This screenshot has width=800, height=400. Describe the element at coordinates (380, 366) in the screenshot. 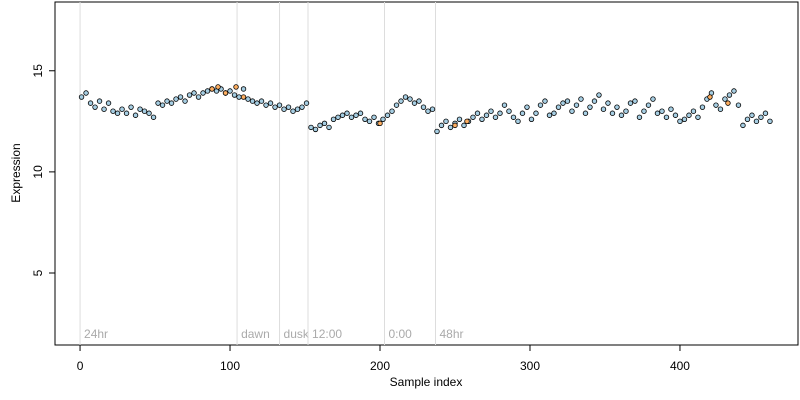

I see `x-tick-label: 200` at that location.